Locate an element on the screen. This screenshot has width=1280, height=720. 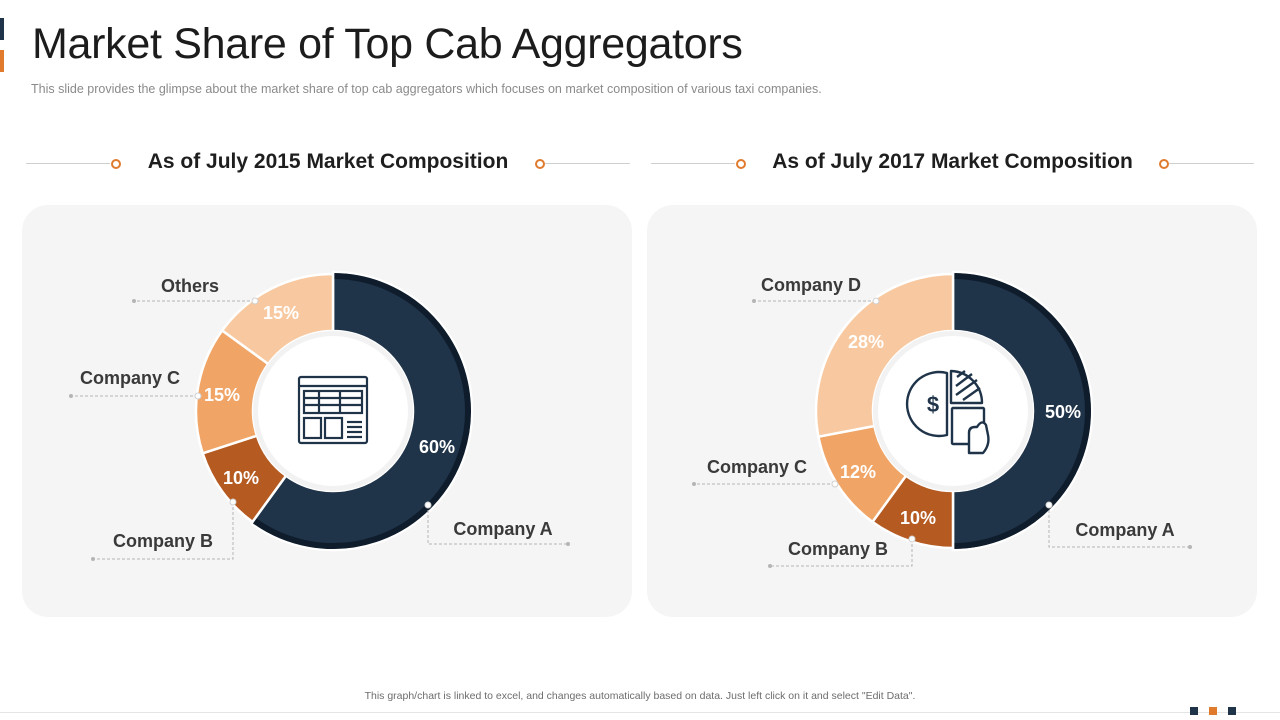
accent-bar-orange is located at coordinates (2, 61).